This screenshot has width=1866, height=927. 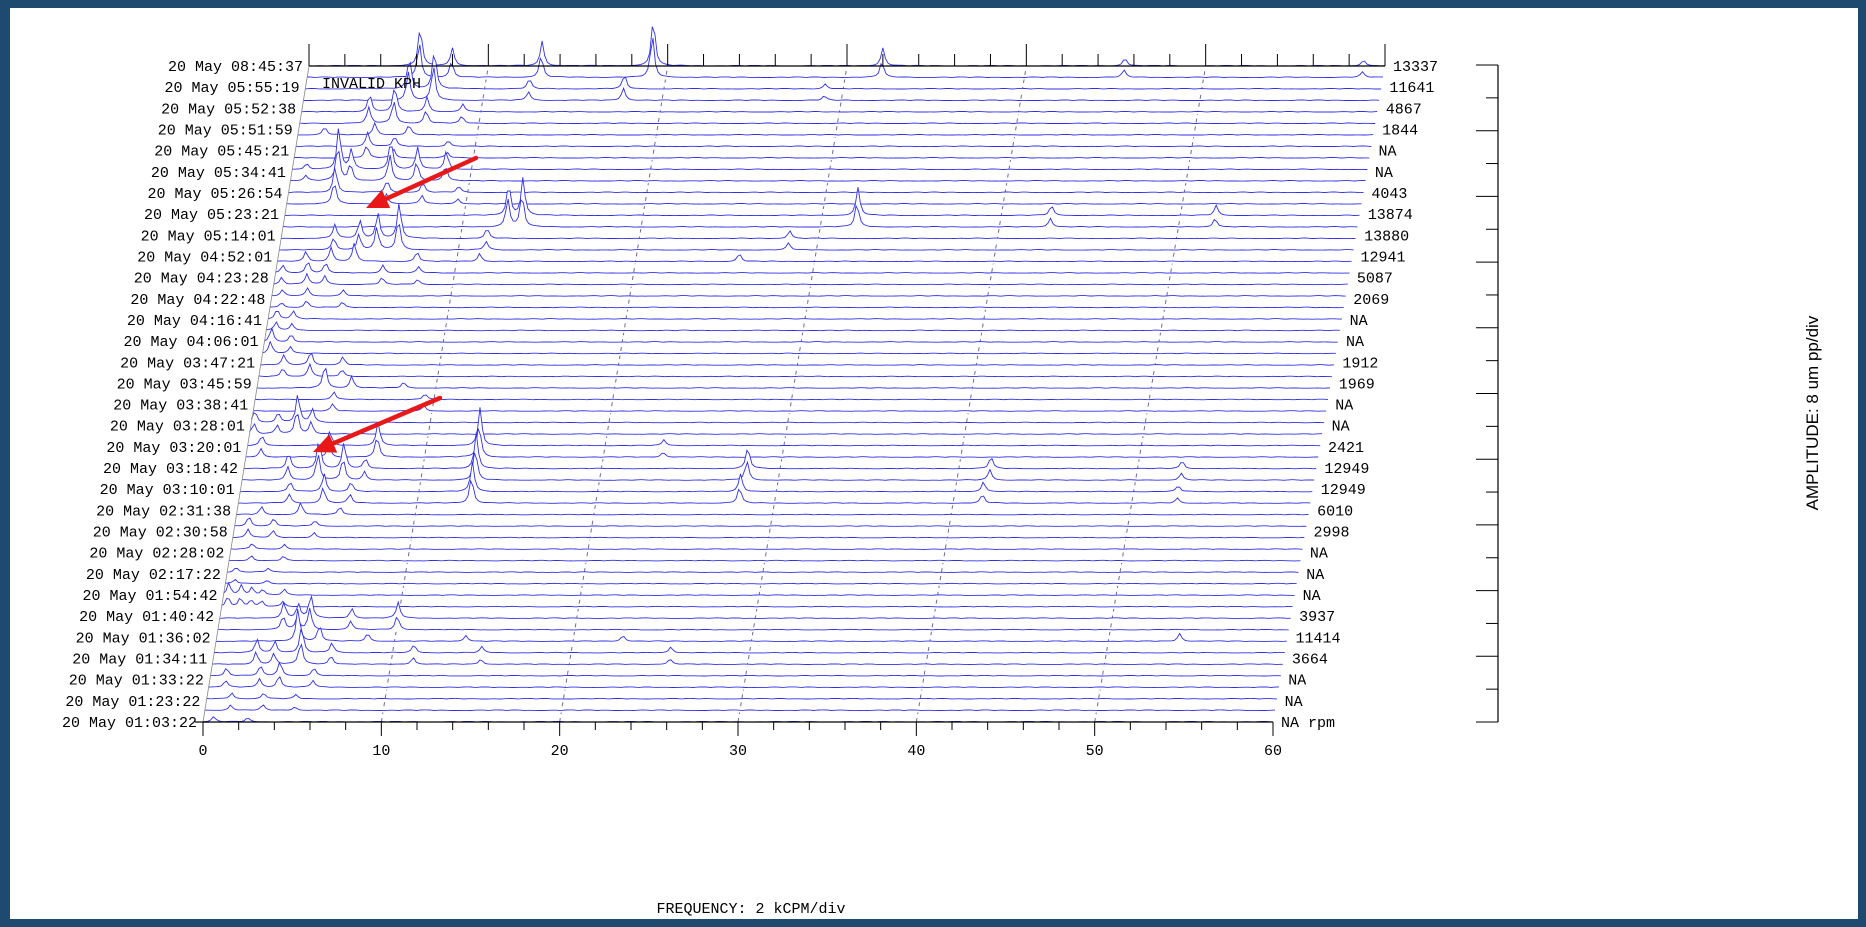 I want to click on row-rpm-label: 5087, so click(x=1375, y=279).